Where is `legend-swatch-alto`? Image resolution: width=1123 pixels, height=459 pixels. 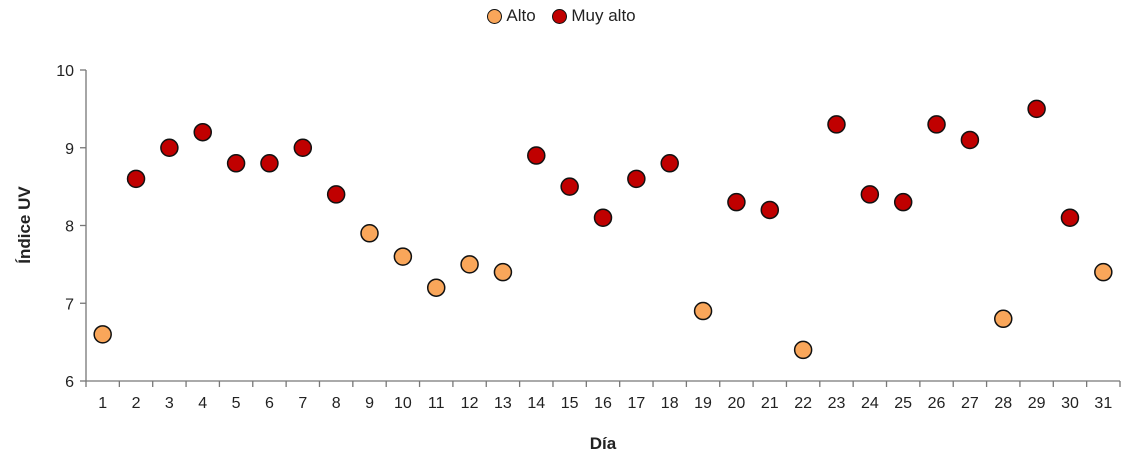 legend-swatch-alto is located at coordinates (495, 16).